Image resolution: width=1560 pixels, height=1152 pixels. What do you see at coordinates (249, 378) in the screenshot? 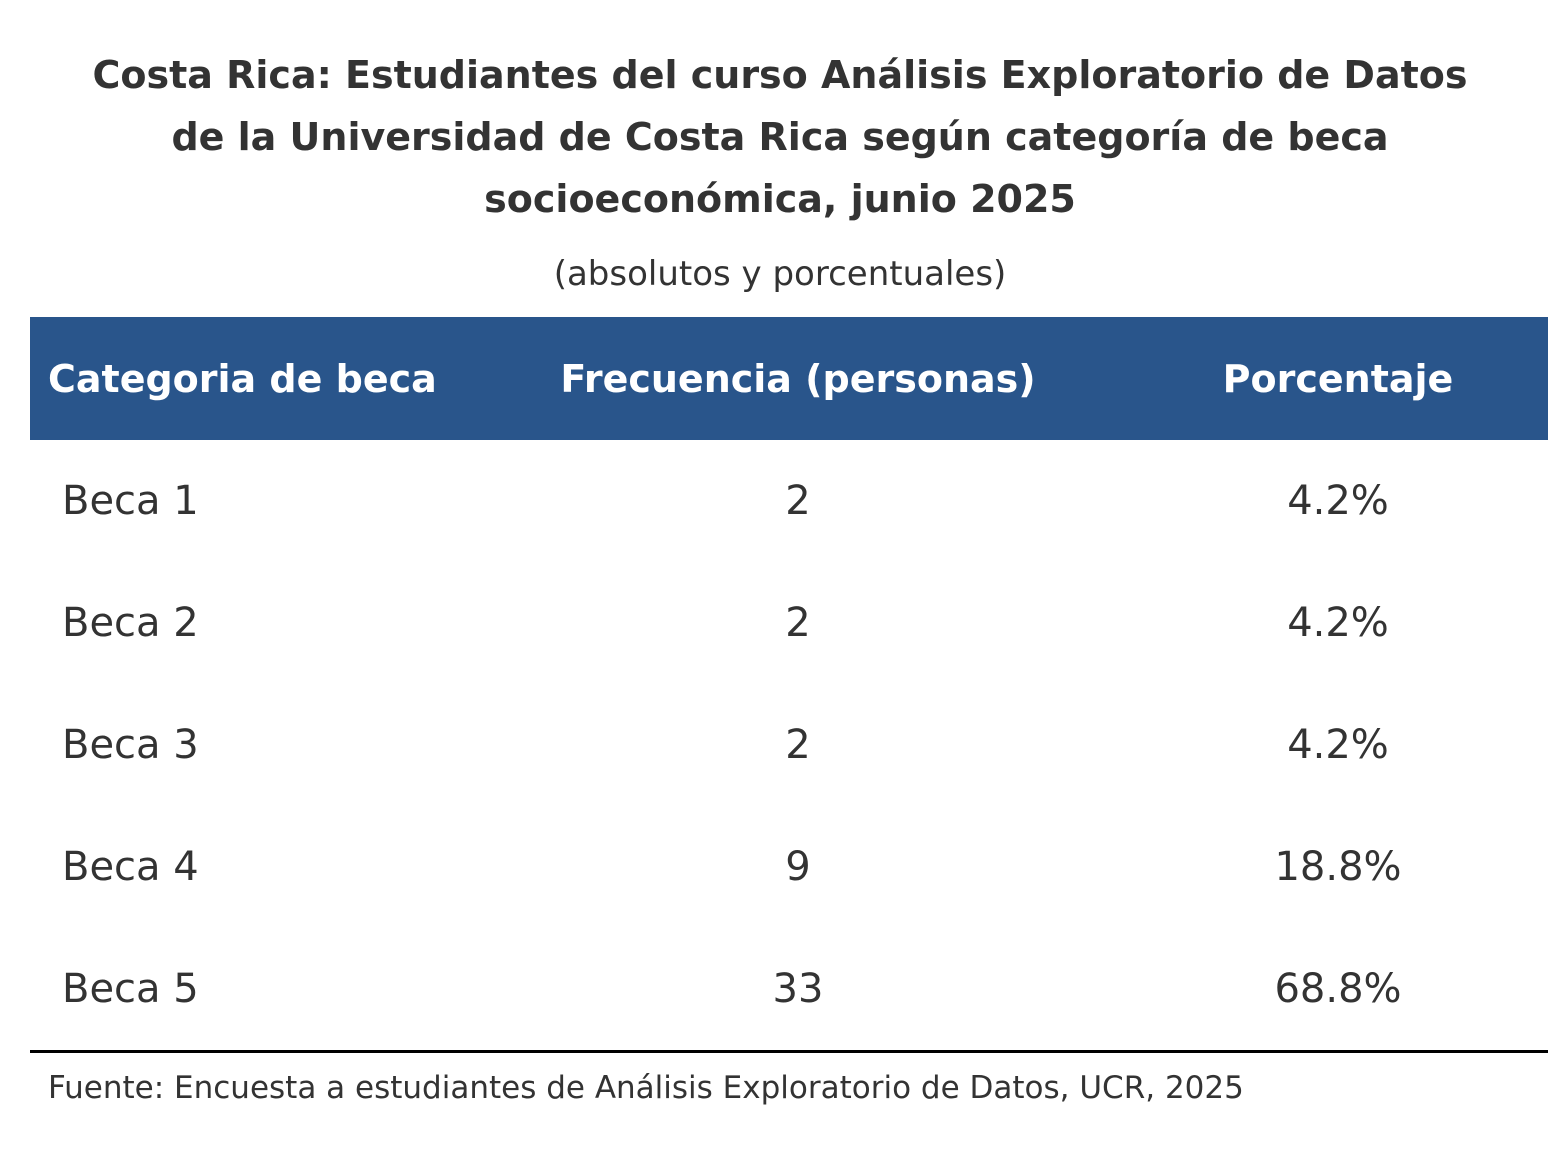
I see `column-header-categoria: Categoria de beca` at bounding box center [249, 378].